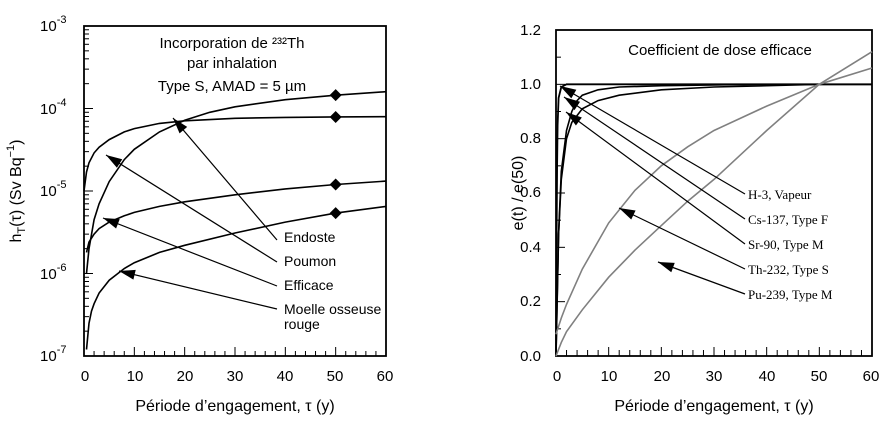  I want to click on right-xtick-10: 10, so click(609, 376).